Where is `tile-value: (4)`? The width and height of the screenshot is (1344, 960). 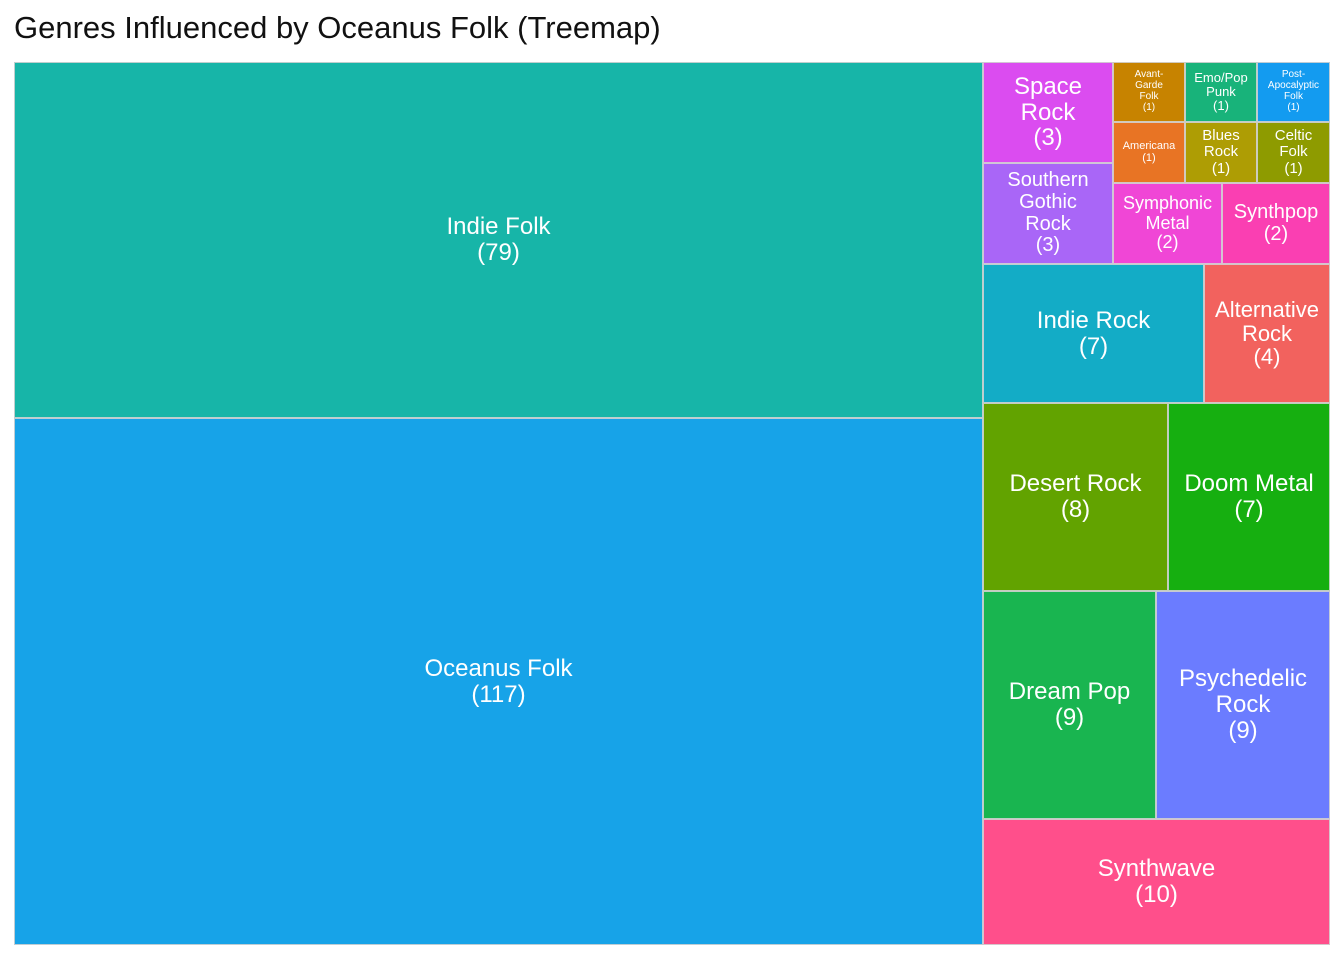
tile-value: (4) is located at coordinates (1267, 357).